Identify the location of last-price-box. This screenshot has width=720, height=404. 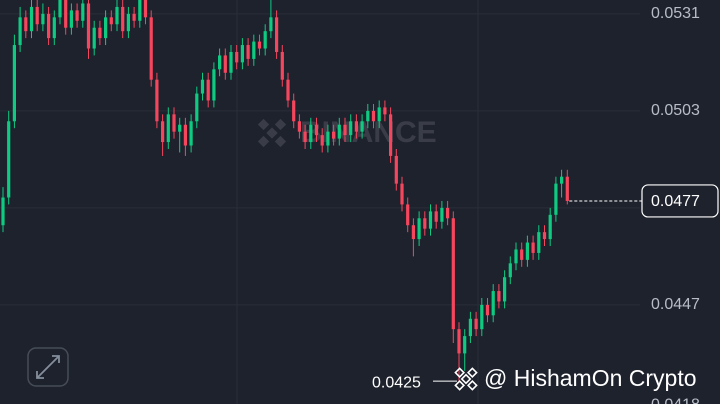
(680, 201).